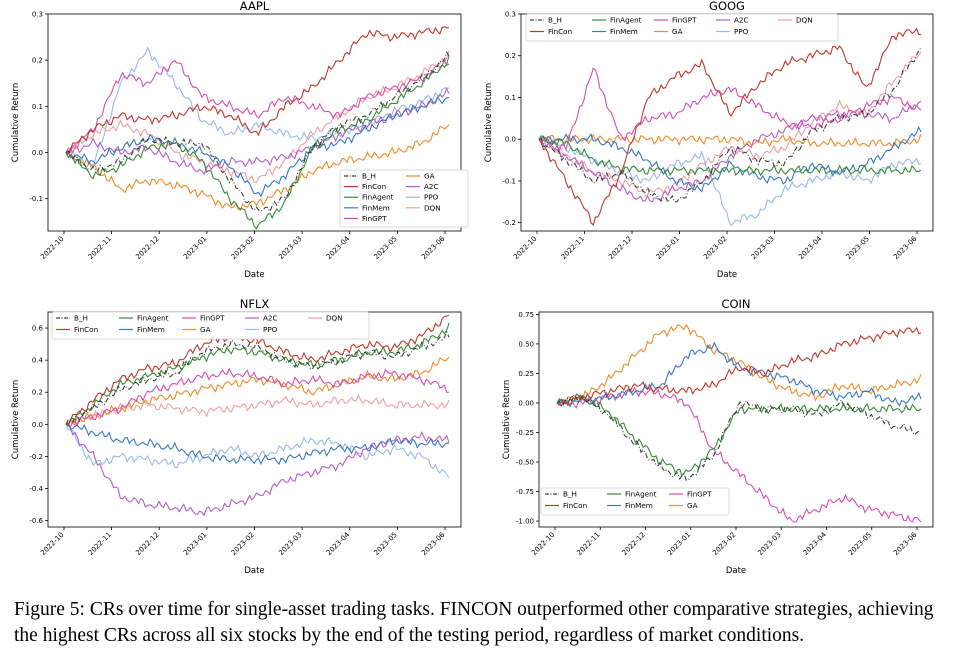 This screenshot has width=966, height=652. Describe the element at coordinates (525, 492) in the screenshot. I see `y-tick-label: -0.75` at that location.